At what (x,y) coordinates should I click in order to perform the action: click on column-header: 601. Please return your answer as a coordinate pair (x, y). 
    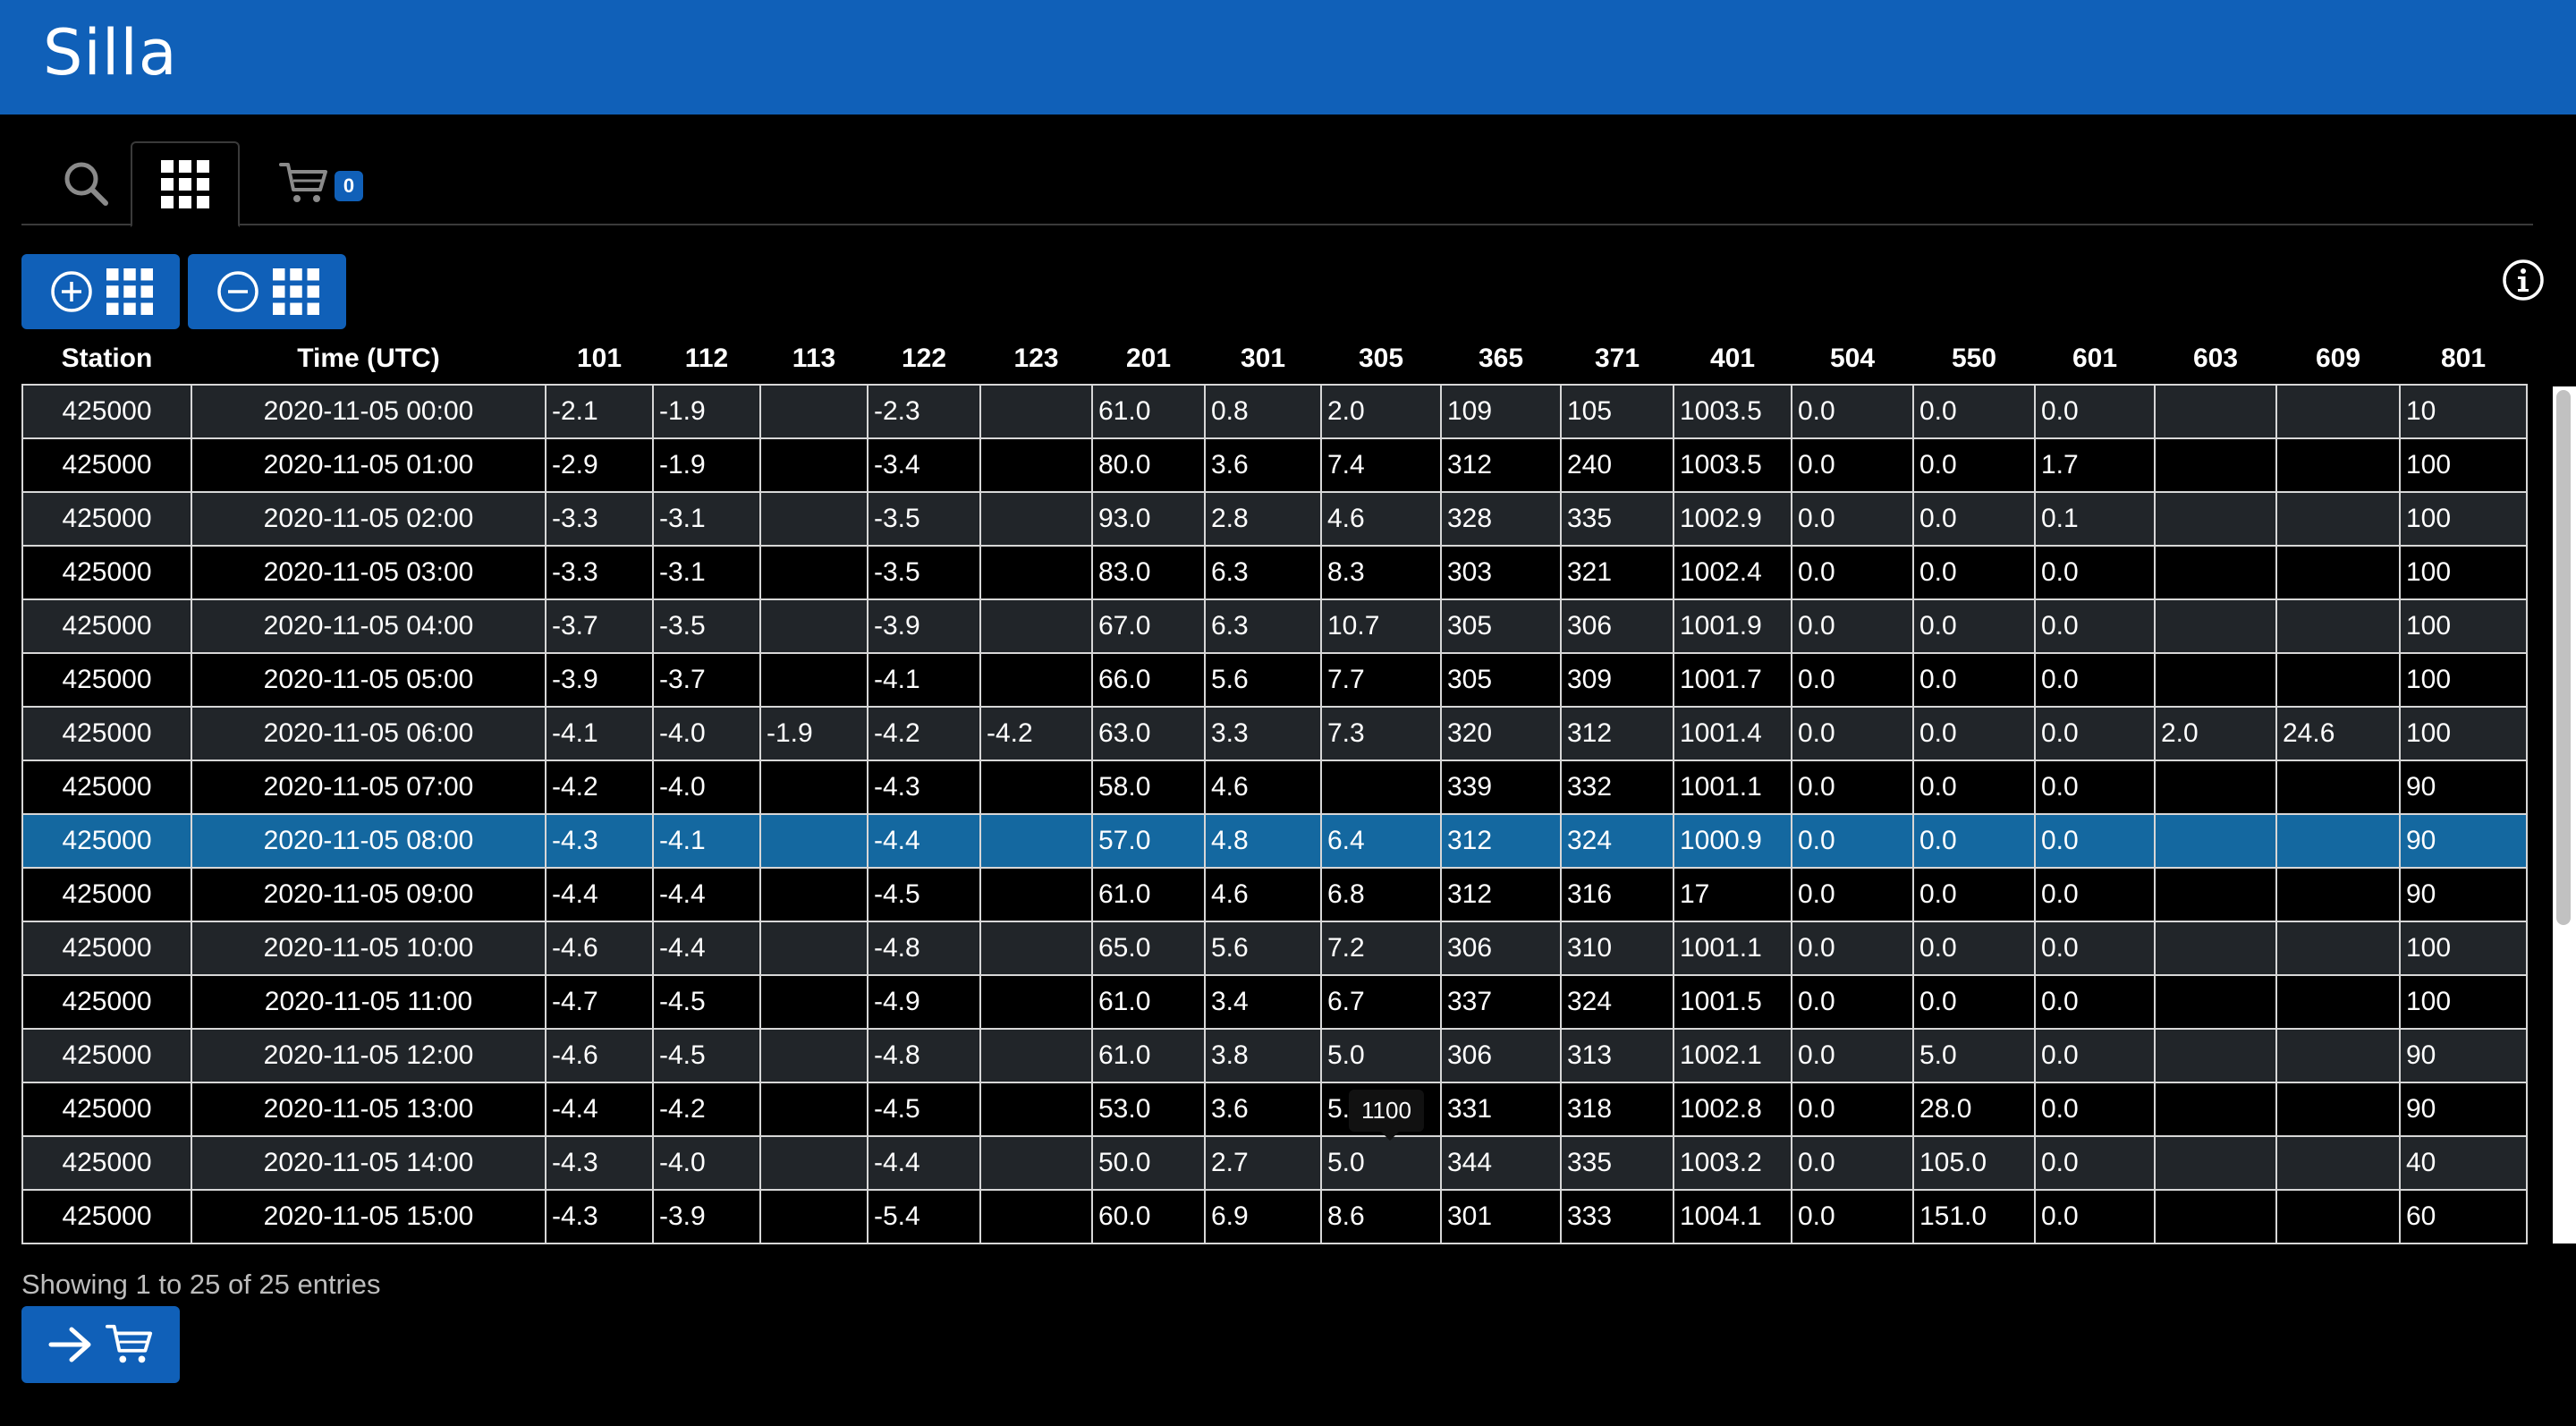
    Looking at the image, I should click on (2095, 358).